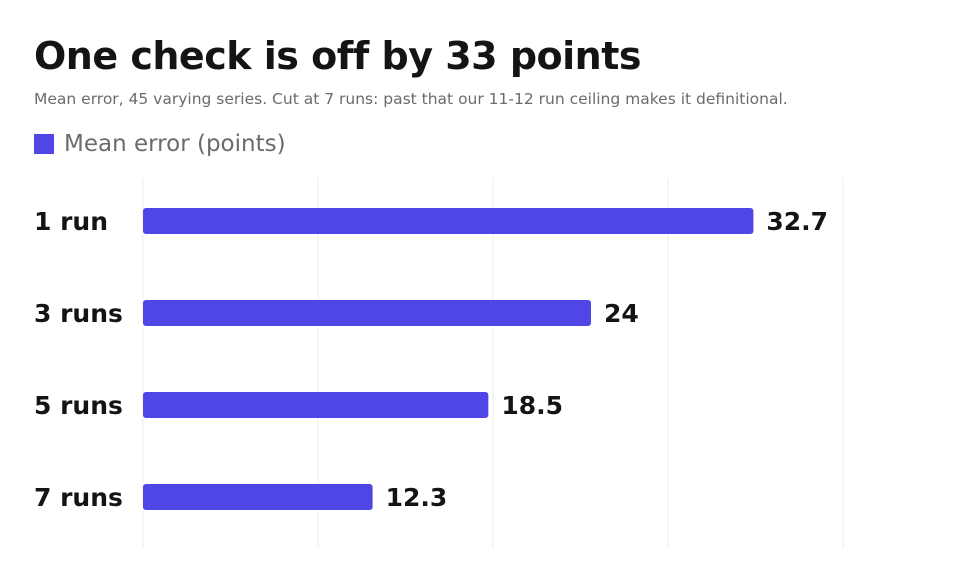 Image resolution: width=960 pixels, height=588 pixels. What do you see at coordinates (417, 497) in the screenshot?
I see `data-label: 12.3` at bounding box center [417, 497].